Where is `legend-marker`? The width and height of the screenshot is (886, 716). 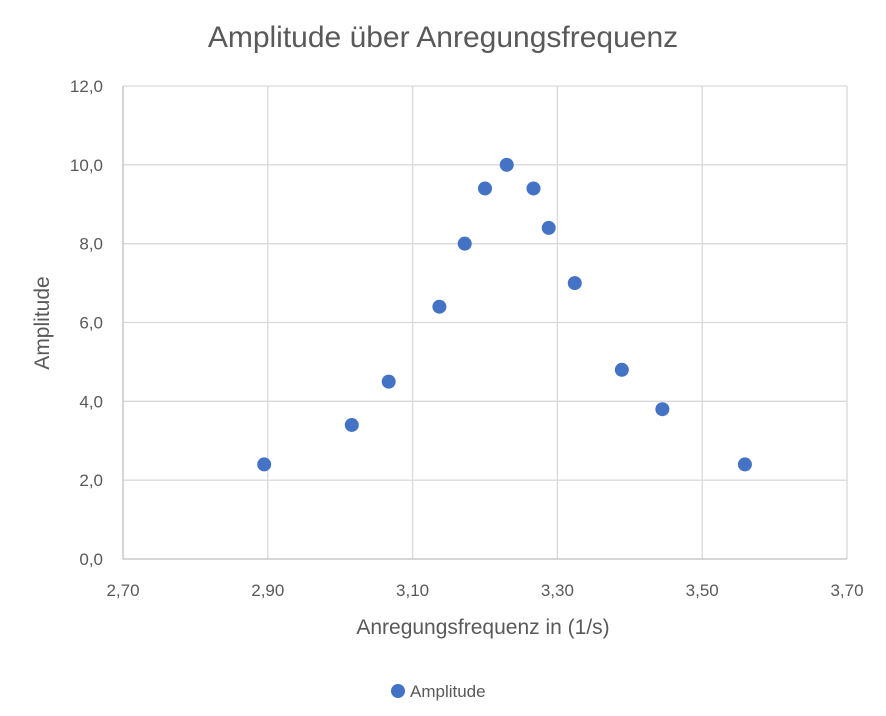 legend-marker is located at coordinates (398, 691).